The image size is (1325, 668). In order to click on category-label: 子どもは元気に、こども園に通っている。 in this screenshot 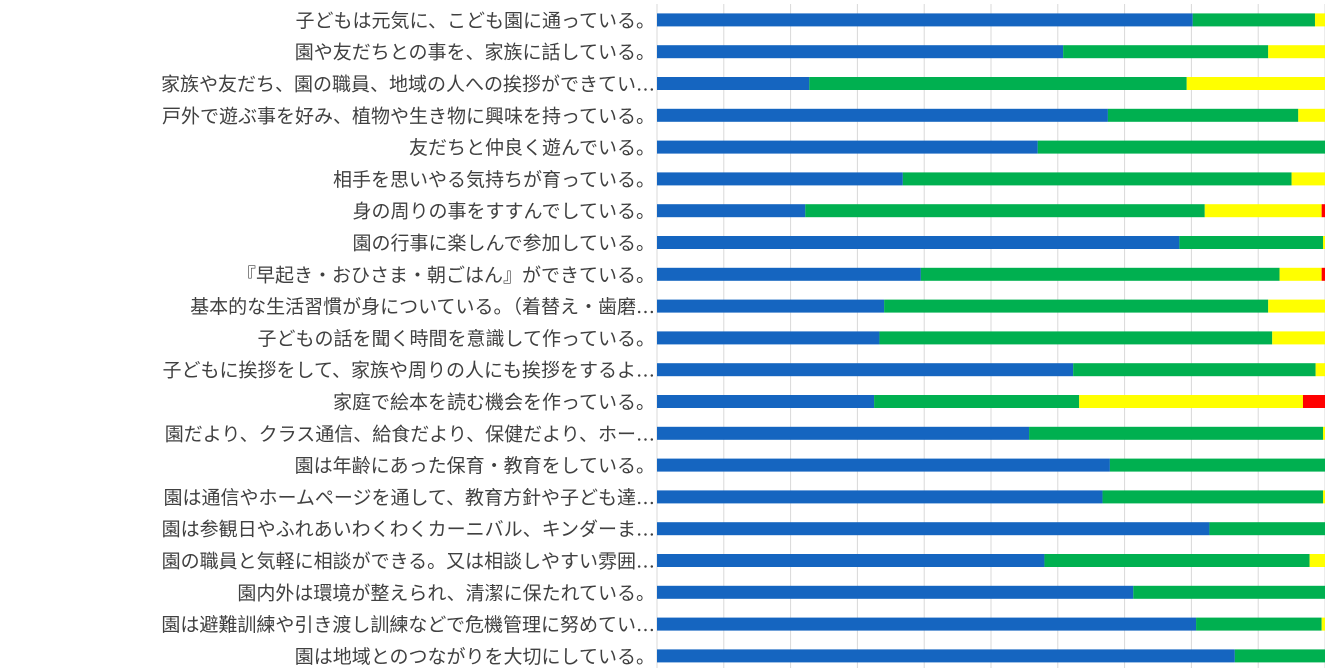, I will do `click(475, 21)`.